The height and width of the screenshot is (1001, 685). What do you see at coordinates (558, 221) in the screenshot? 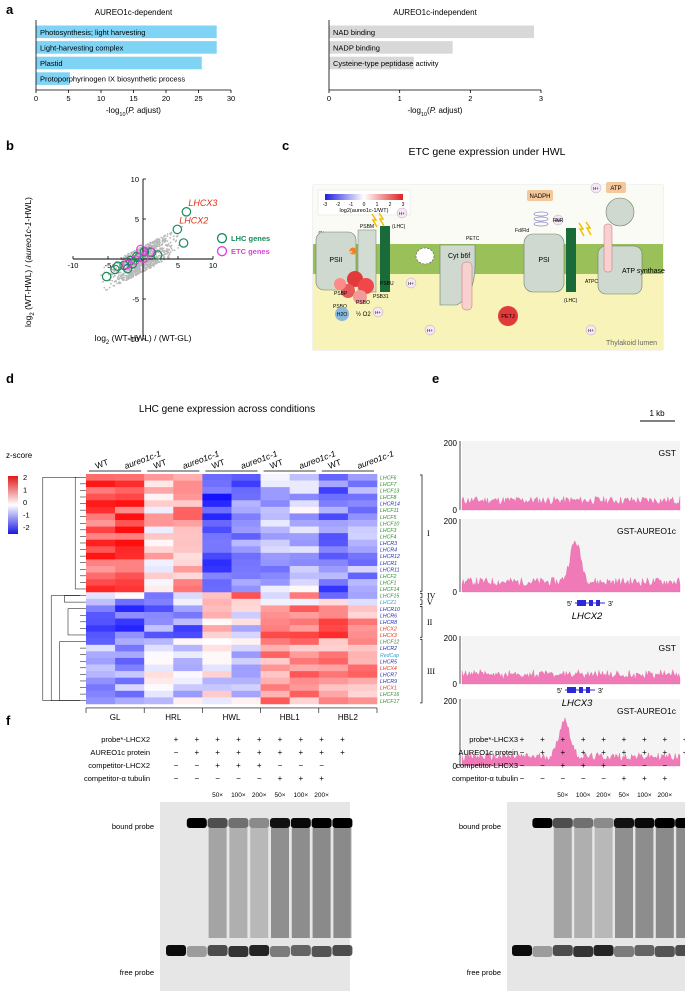
I see `fnr-label: FNR` at bounding box center [558, 221].